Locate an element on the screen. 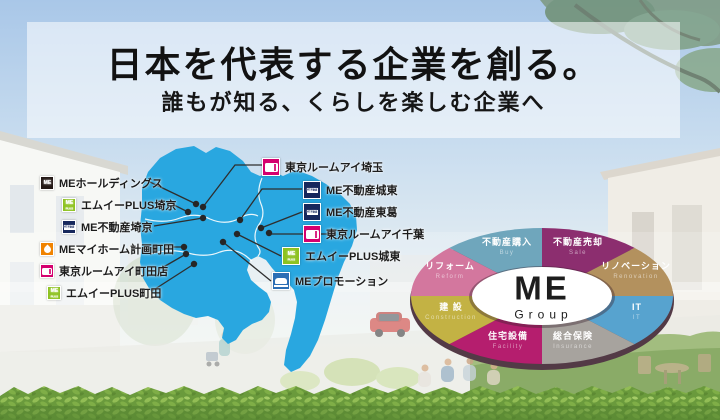 Image resolution: width=720 pixels, height=420 pixels. company-name: ME不動産埼京 is located at coordinates (117, 228).